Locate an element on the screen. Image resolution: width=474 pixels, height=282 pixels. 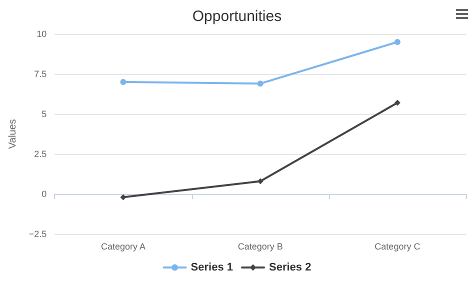
y-axis-title: Values is located at coordinates (13, 134).